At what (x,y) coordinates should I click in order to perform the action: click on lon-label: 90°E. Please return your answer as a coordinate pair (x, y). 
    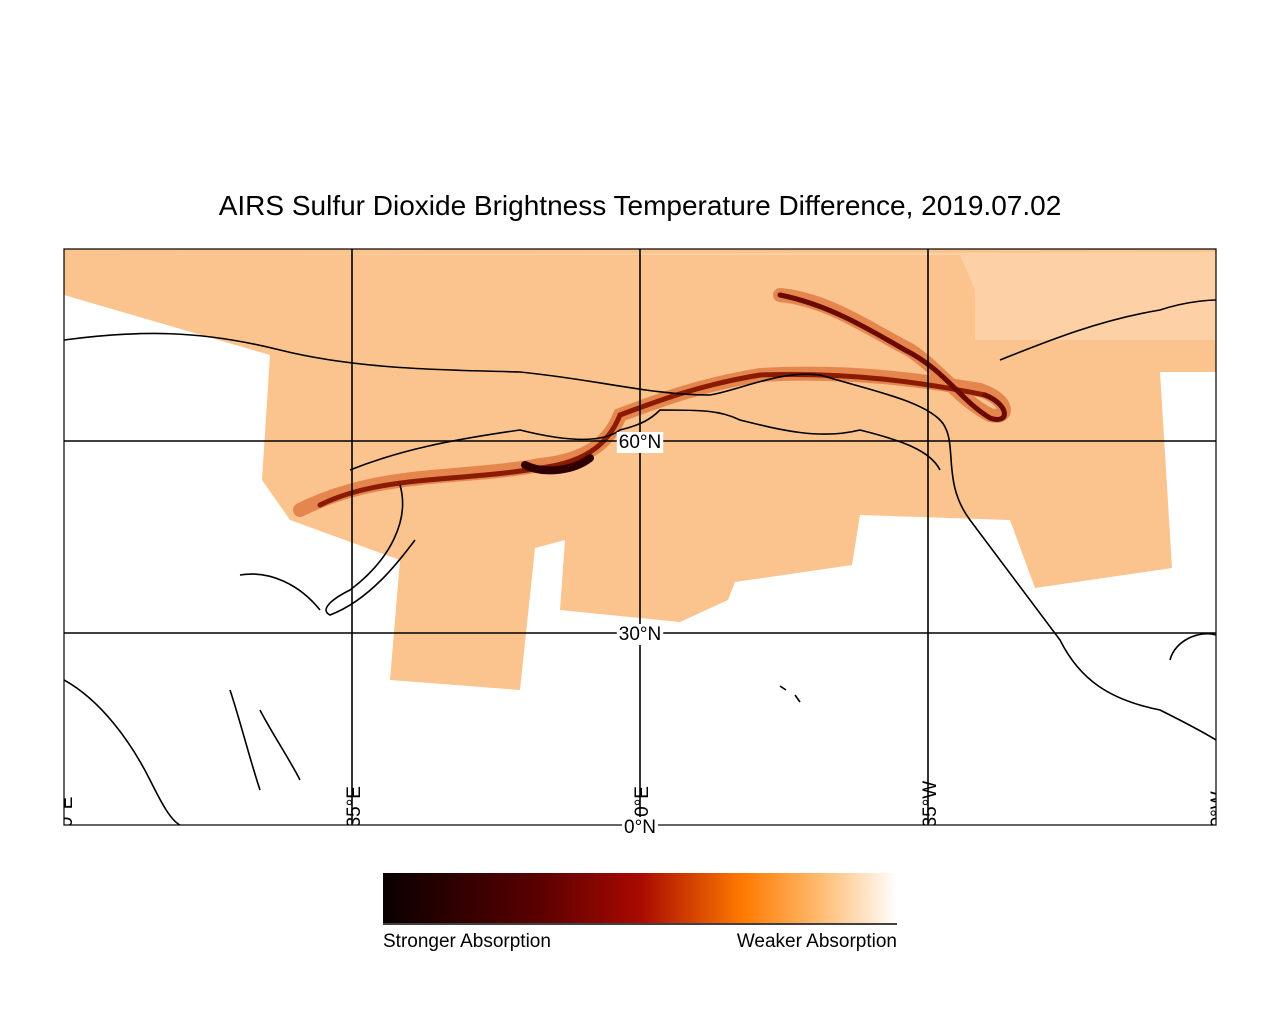
    Looking at the image, I should click on (66, 817).